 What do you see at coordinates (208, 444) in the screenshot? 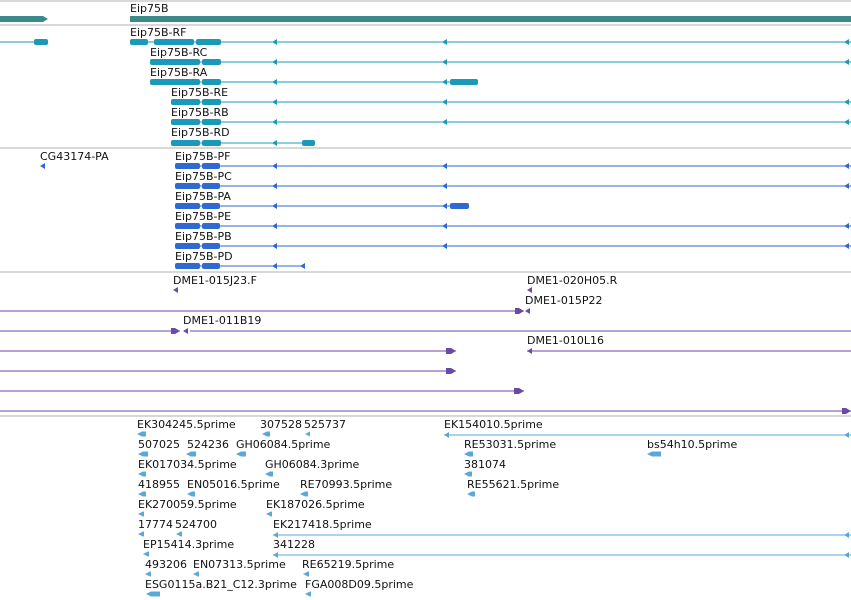
I see `est-label: 524236` at bounding box center [208, 444].